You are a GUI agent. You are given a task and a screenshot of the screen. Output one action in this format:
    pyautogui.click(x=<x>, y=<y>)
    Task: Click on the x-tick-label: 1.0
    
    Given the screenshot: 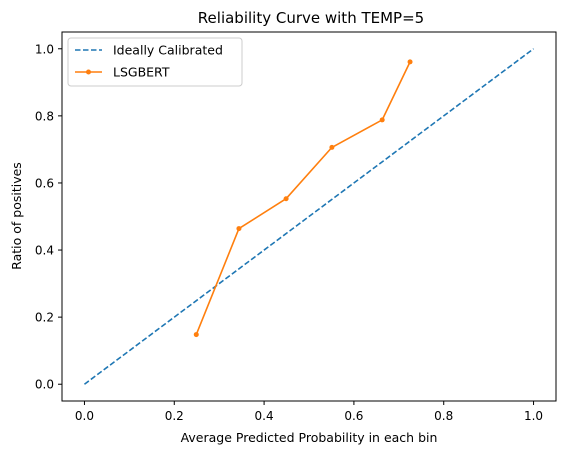 What is the action you would take?
    pyautogui.click(x=533, y=416)
    